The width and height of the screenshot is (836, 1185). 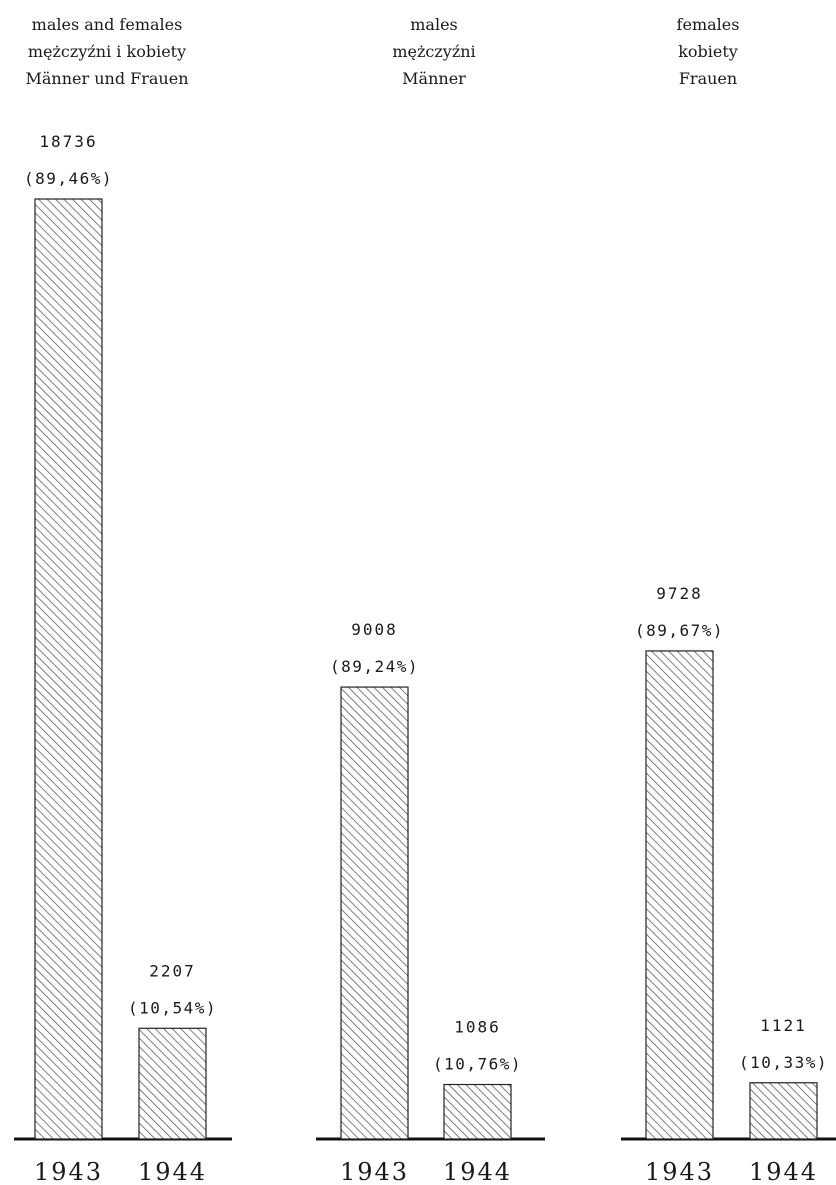 What do you see at coordinates (374, 629) in the screenshot?
I see `value-label: 9008` at bounding box center [374, 629].